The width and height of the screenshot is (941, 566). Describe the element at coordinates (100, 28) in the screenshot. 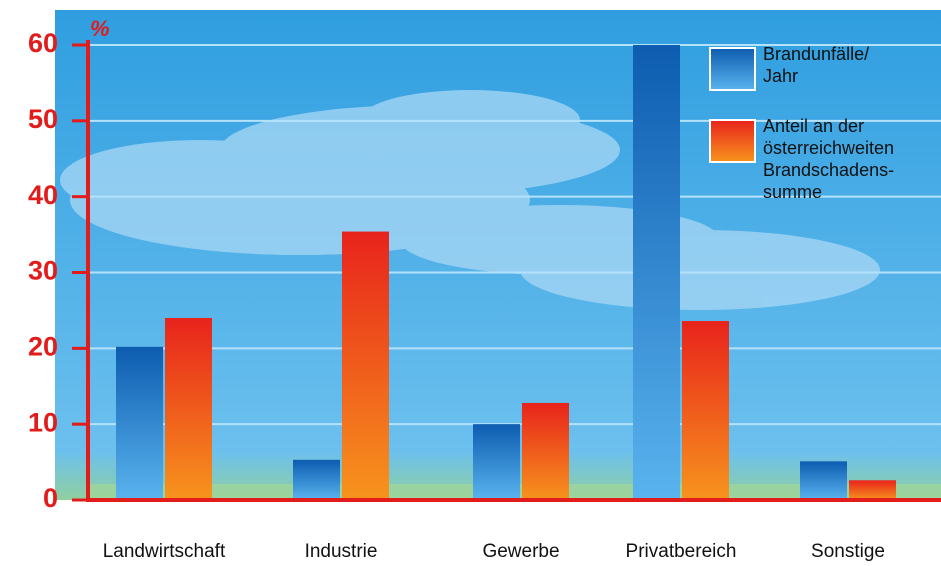

I see `y-unit: %` at that location.